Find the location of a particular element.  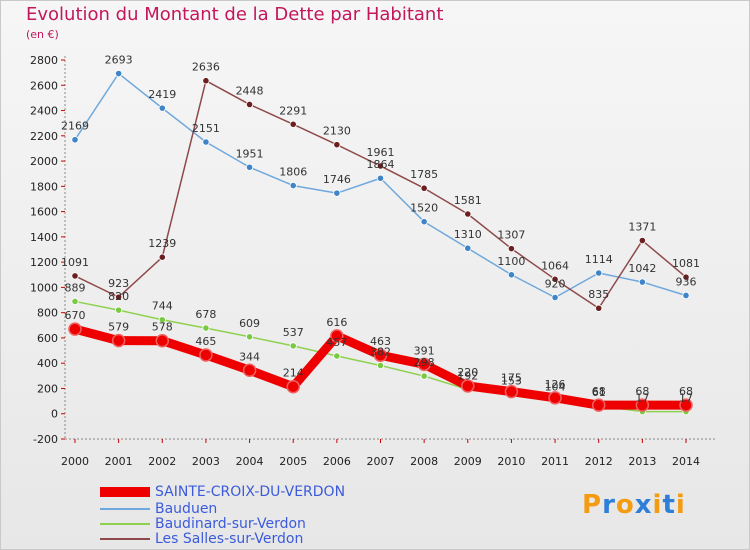

x-tick-label: 2001 is located at coordinates (119, 461).